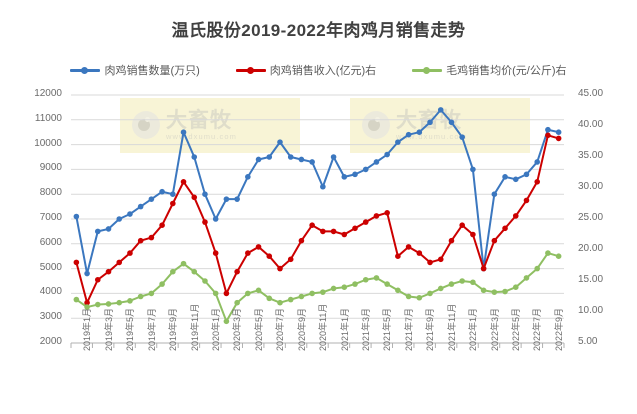  I want to click on y-axis-right-tick: 10.00, so click(591, 310).